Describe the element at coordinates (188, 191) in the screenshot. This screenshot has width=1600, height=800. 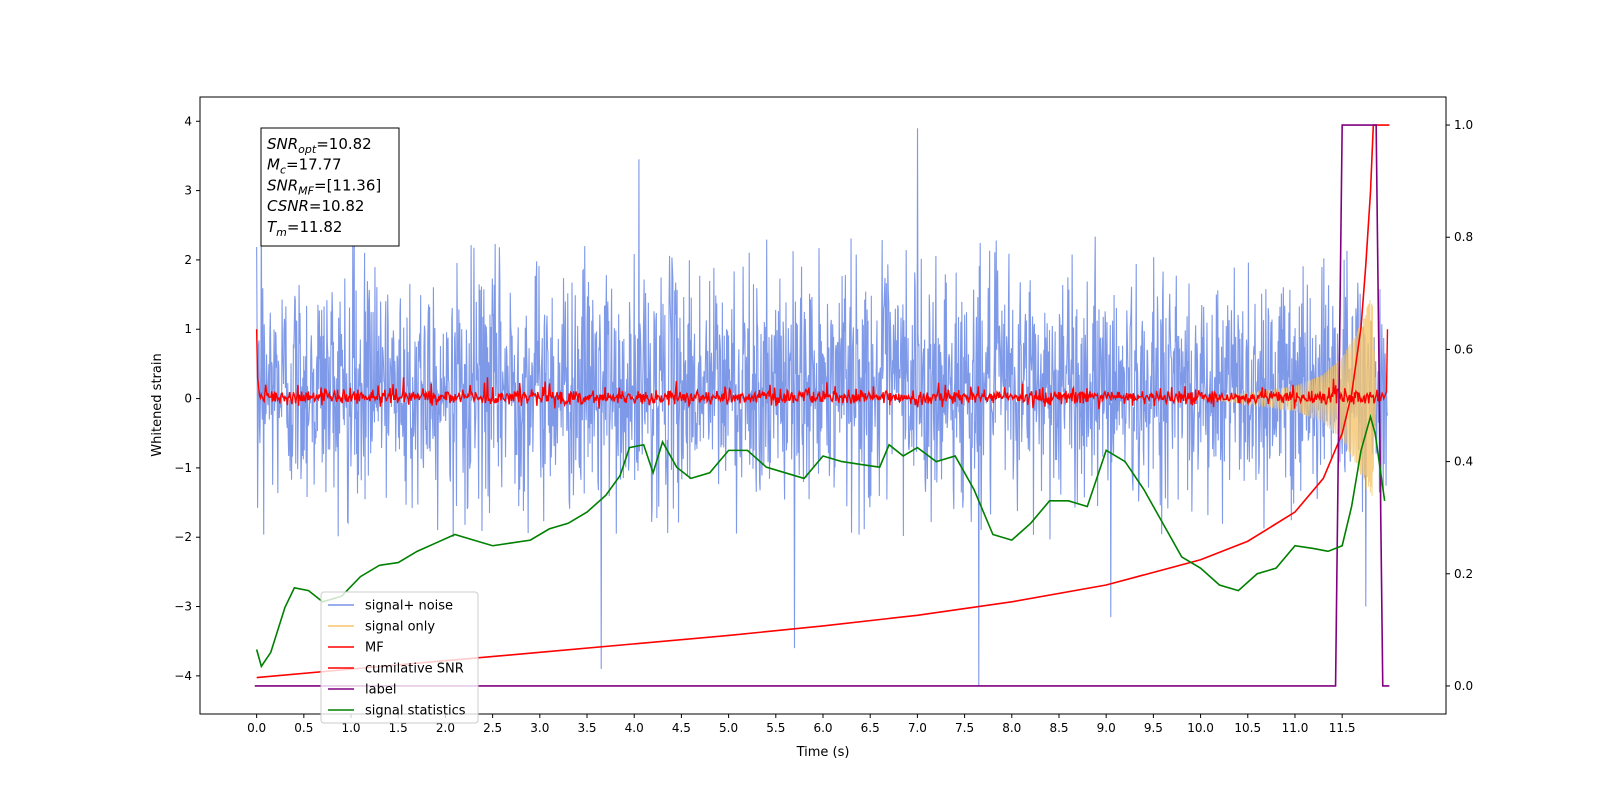
I see `y-tick-label: 3` at that location.